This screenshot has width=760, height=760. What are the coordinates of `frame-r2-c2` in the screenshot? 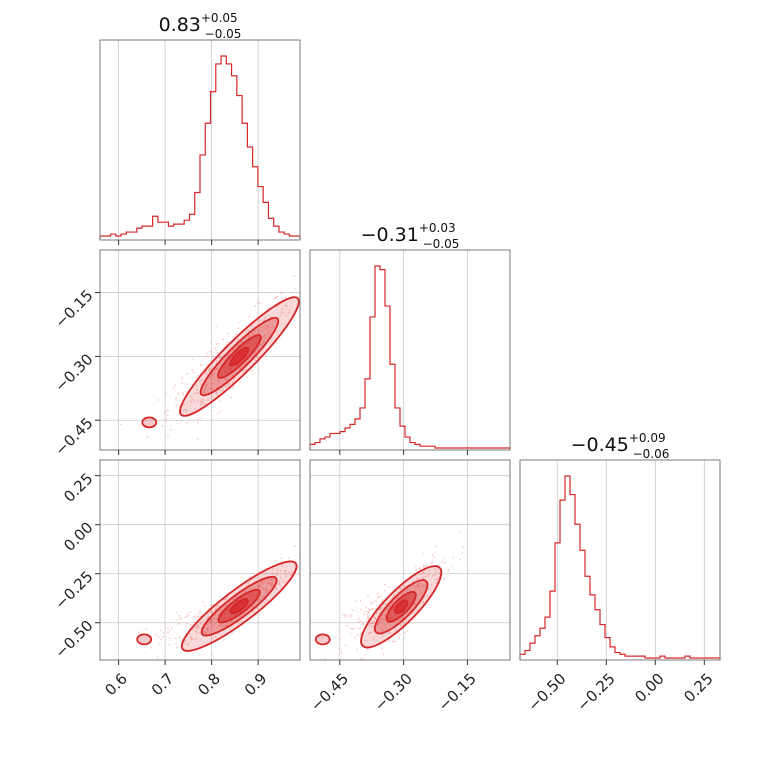 It's located at (620, 560).